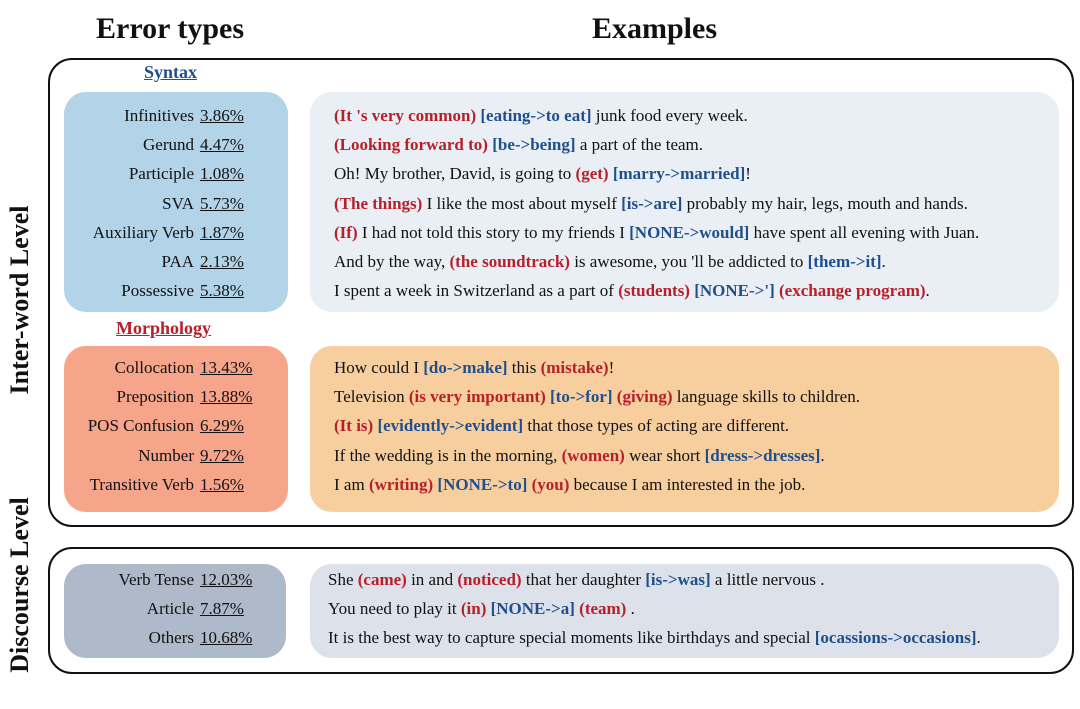  What do you see at coordinates (351, 484) in the screenshot?
I see `sentence-text: I am` at bounding box center [351, 484].